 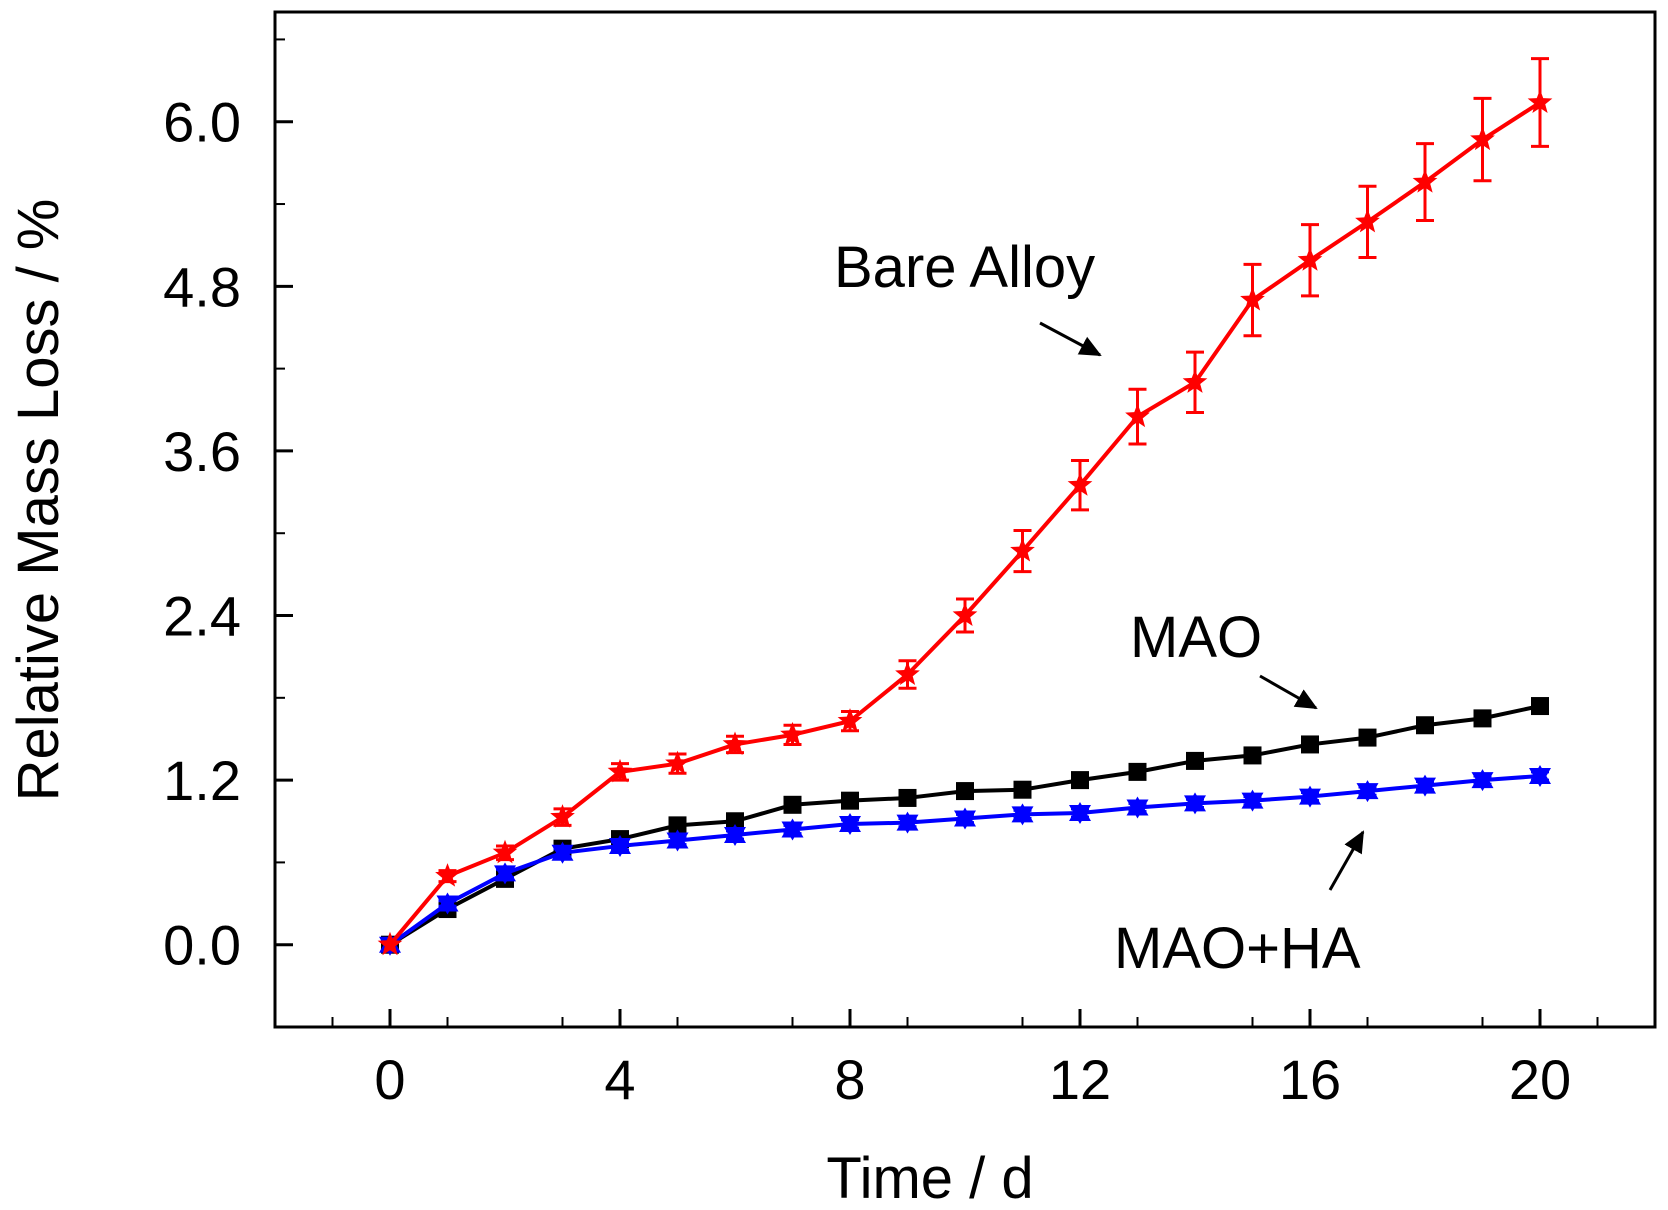 What do you see at coordinates (1346, 860) in the screenshot?
I see `annotation-mao-ha-arrow` at bounding box center [1346, 860].